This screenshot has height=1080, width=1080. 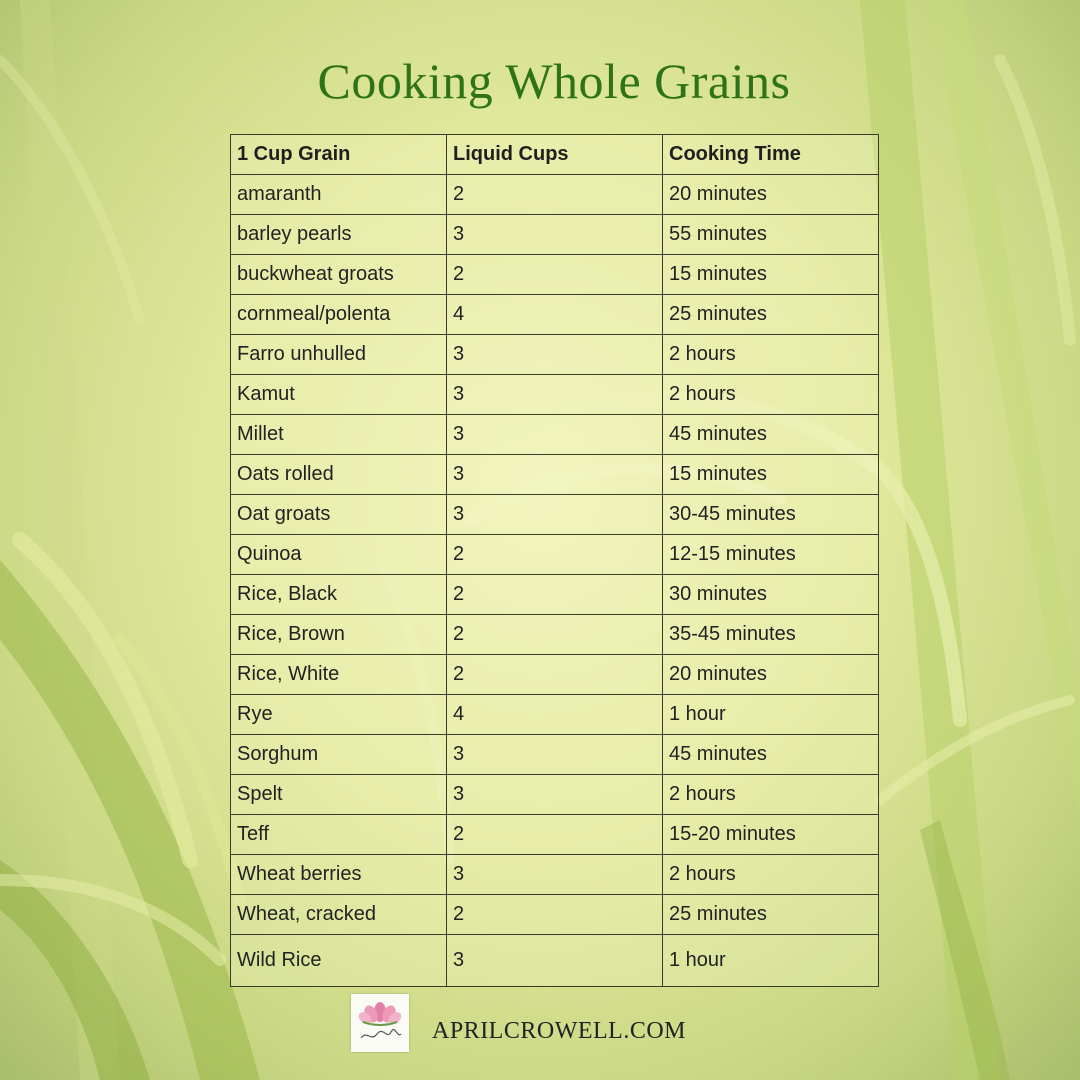 What do you see at coordinates (338, 194) in the screenshot?
I see `grain-cell: amaranth` at bounding box center [338, 194].